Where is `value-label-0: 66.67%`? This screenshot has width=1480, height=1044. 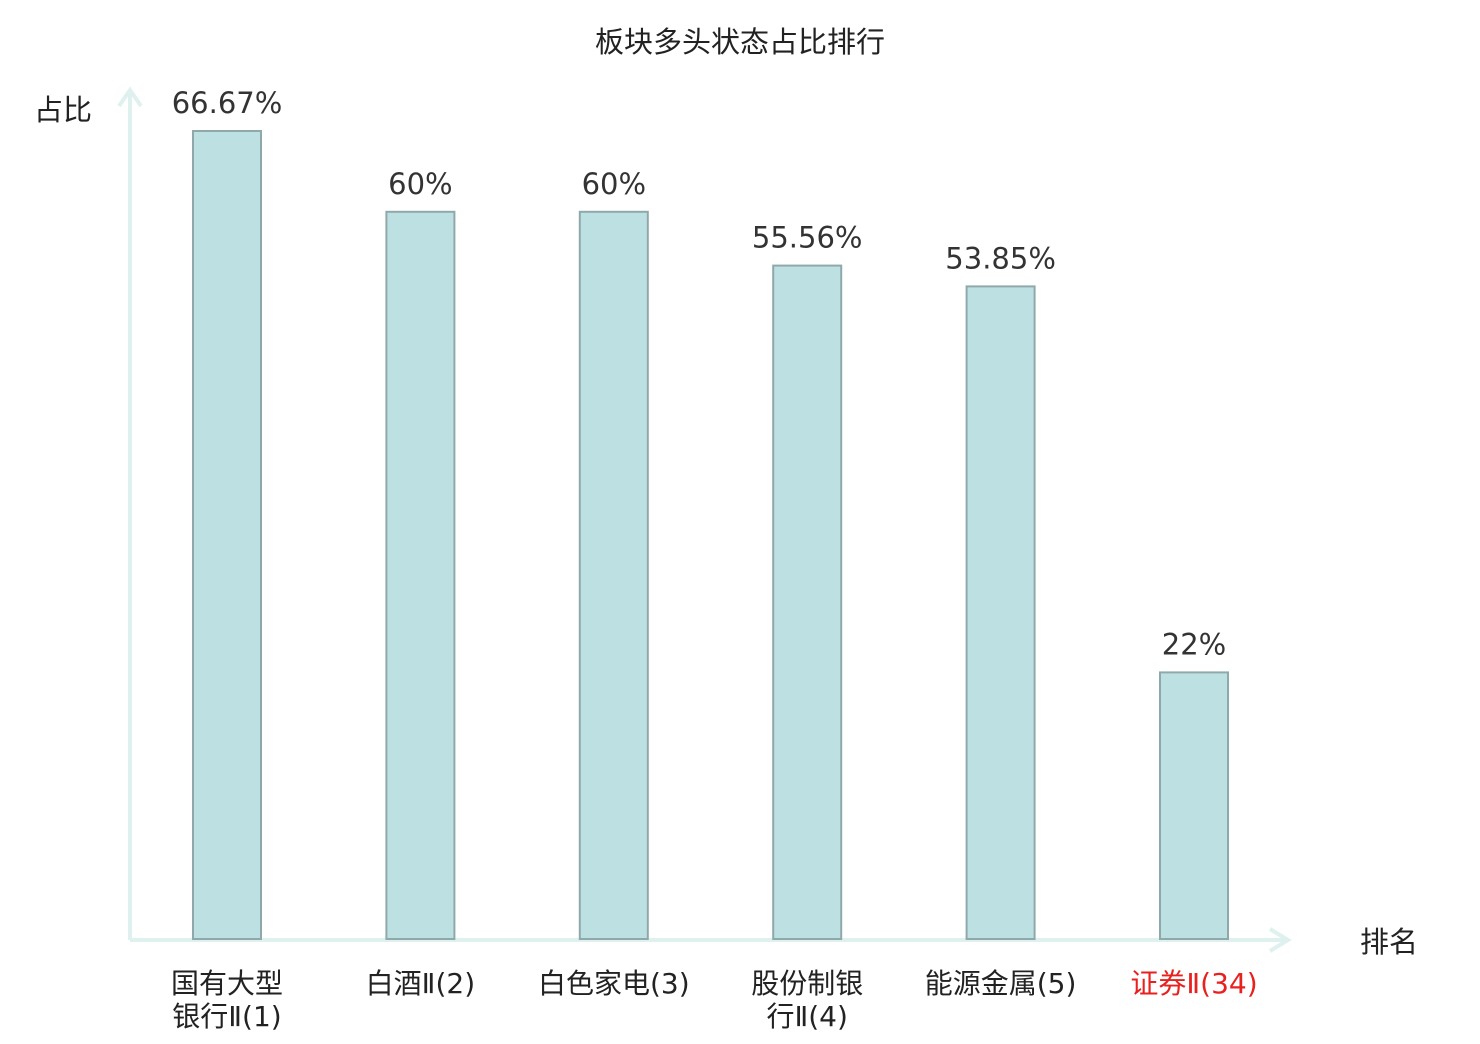
value-label-0: 66.67% is located at coordinates (227, 103).